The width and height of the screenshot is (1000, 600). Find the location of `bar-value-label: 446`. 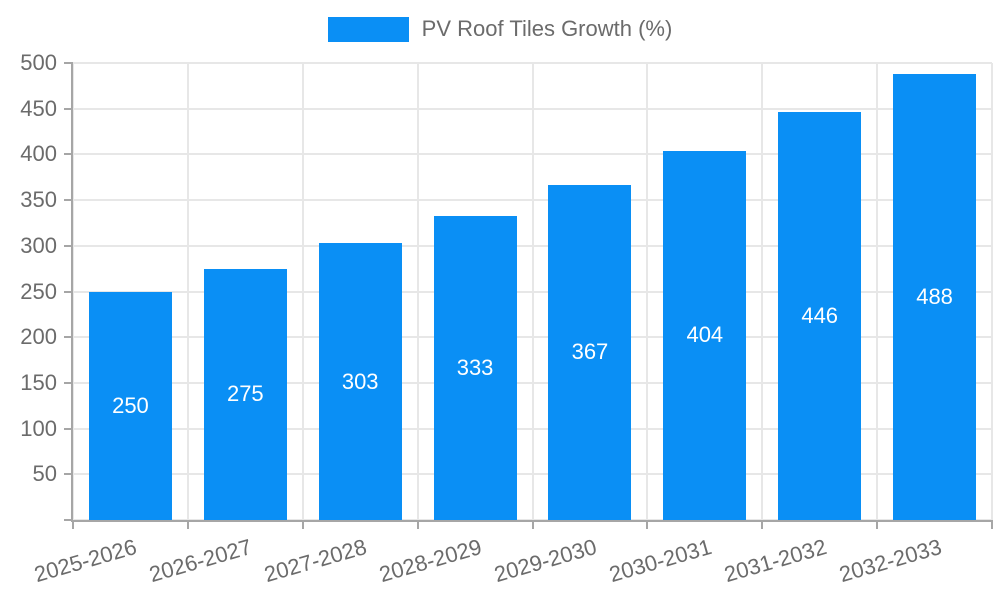

bar-value-label: 446 is located at coordinates (820, 316).